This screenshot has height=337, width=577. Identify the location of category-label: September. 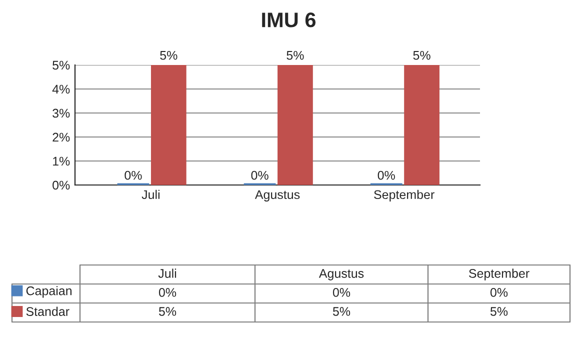
(499, 274).